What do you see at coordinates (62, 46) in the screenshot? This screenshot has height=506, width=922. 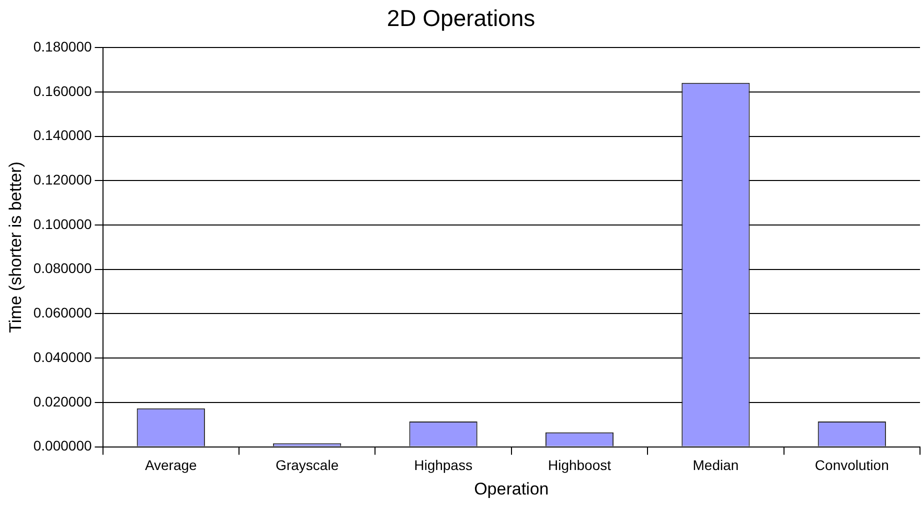 I see `y-tick-label: 0.180000` at bounding box center [62, 46].